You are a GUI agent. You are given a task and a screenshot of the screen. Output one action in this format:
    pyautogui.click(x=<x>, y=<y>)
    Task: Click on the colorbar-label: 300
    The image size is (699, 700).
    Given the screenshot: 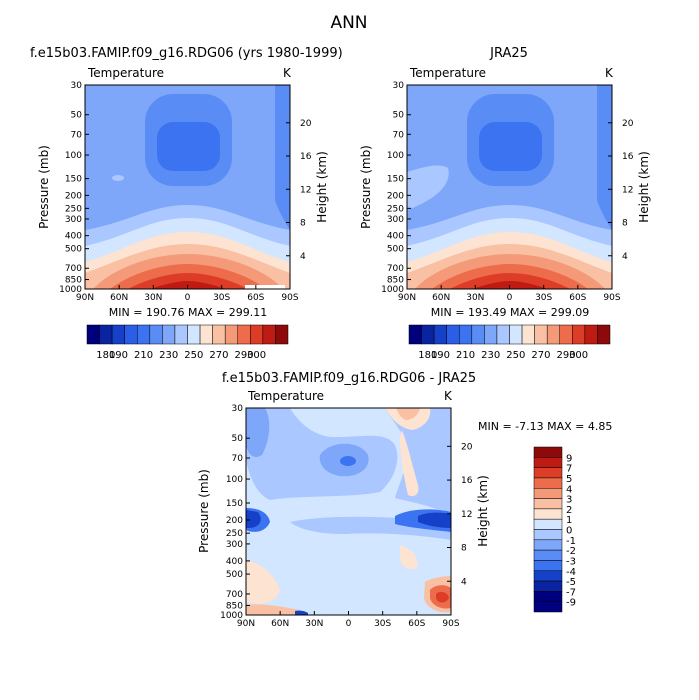 What is the action you would take?
    pyautogui.click(x=256, y=355)
    